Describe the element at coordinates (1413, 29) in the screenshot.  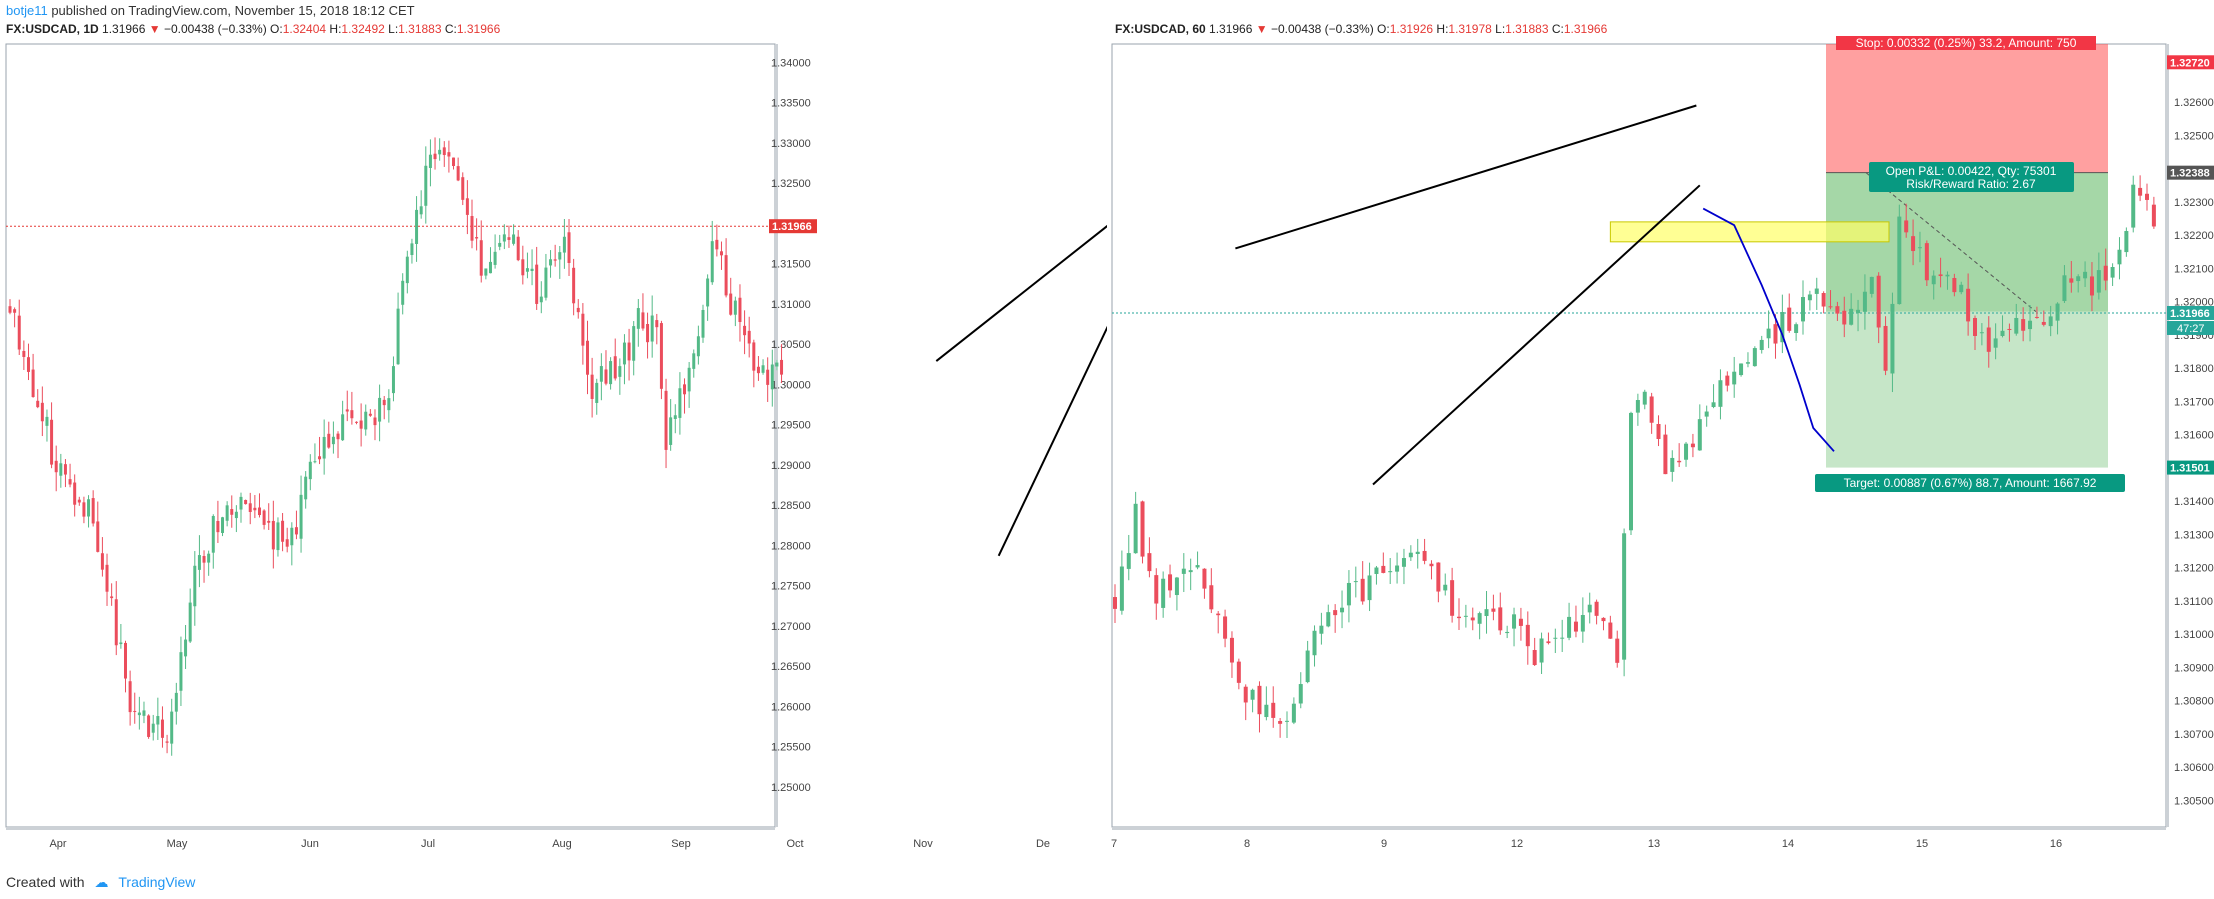
I see `ohlc-value-o: 1.31926` at that location.